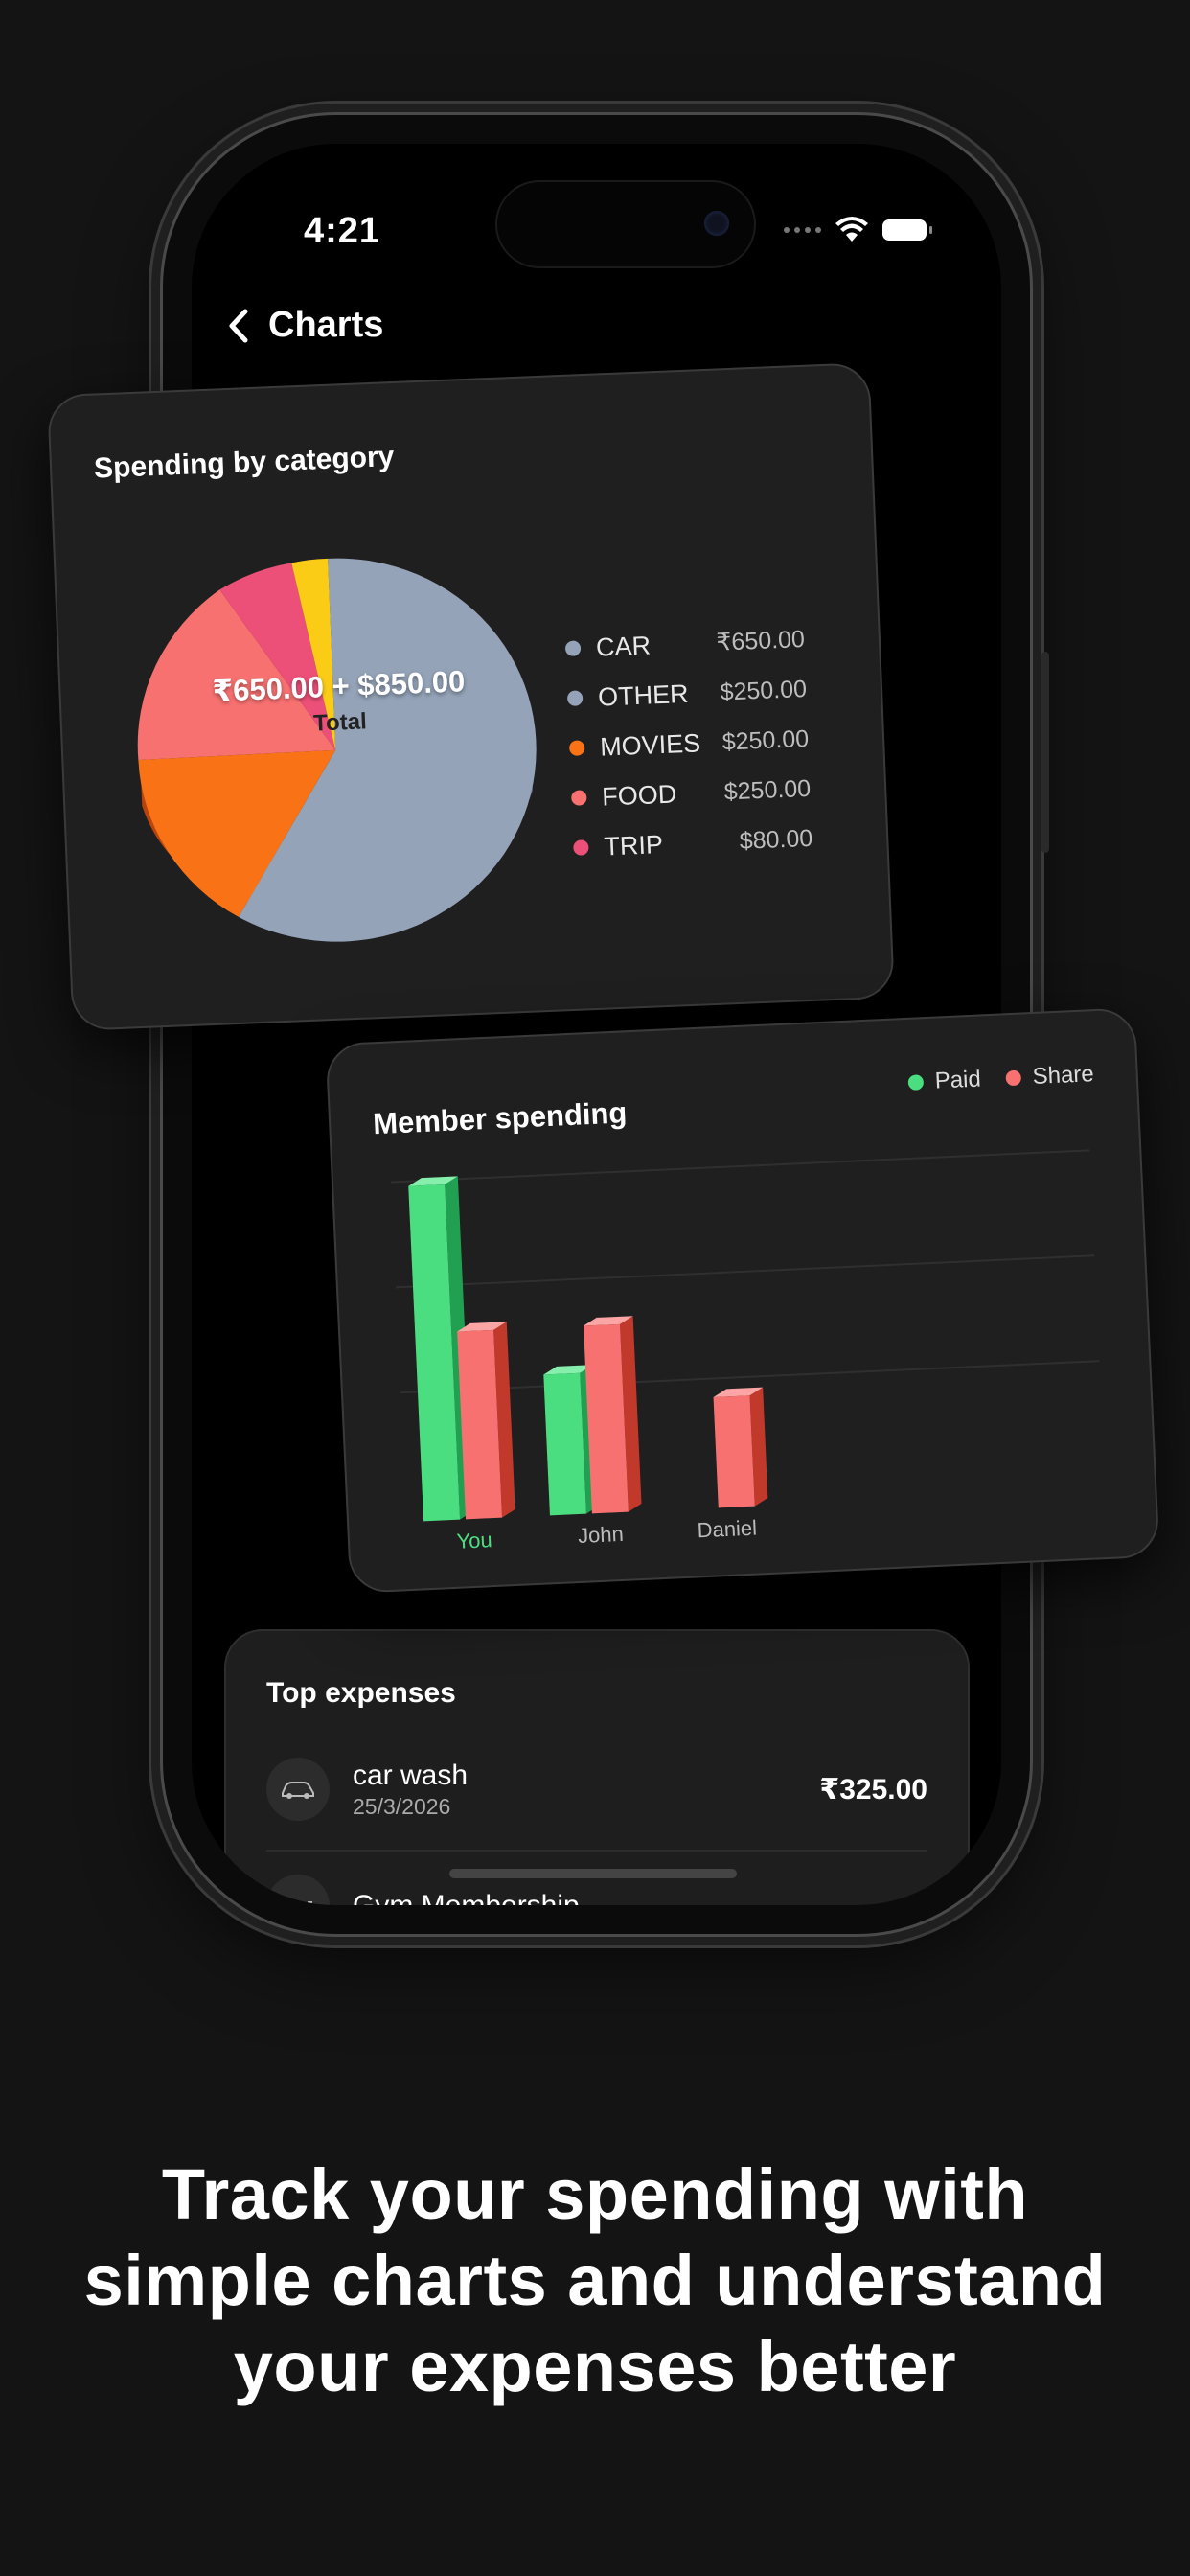 The height and width of the screenshot is (2576, 1190). I want to click on pie-card-title: Spending by category, so click(244, 463).